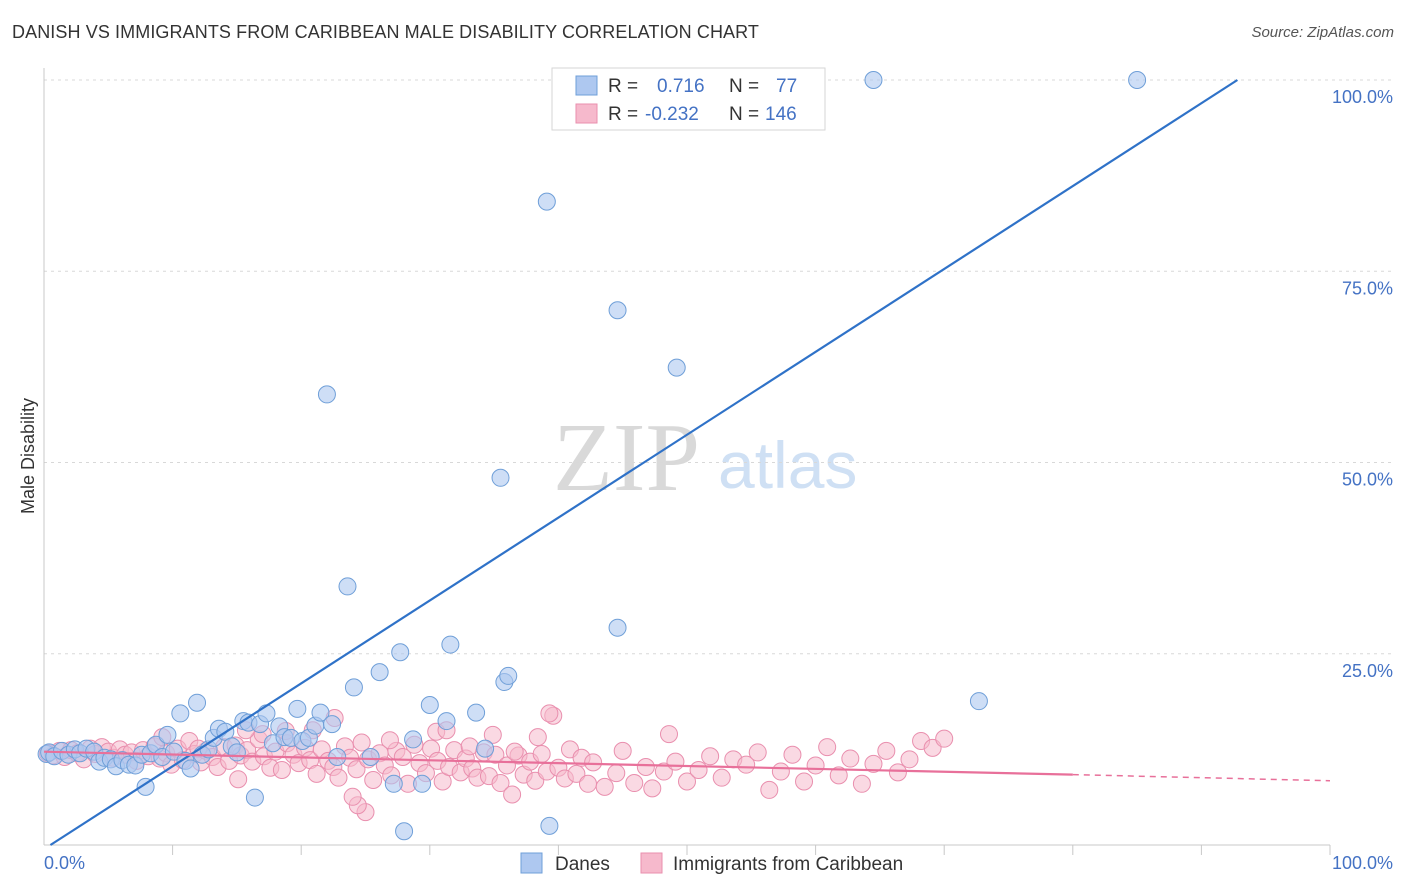 Image resolution: width=1406 pixels, height=892 pixels. What do you see at coordinates (1367, 288) in the screenshot?
I see `y-tick-label-75: 75.0%` at bounding box center [1367, 288].